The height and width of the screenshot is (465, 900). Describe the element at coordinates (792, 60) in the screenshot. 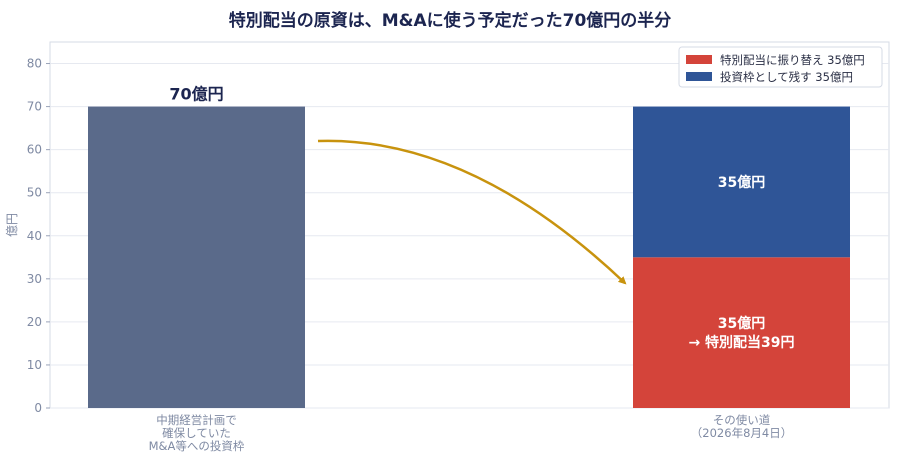

I see `legend-label: 特別配当に振り替え 35億円` at that location.